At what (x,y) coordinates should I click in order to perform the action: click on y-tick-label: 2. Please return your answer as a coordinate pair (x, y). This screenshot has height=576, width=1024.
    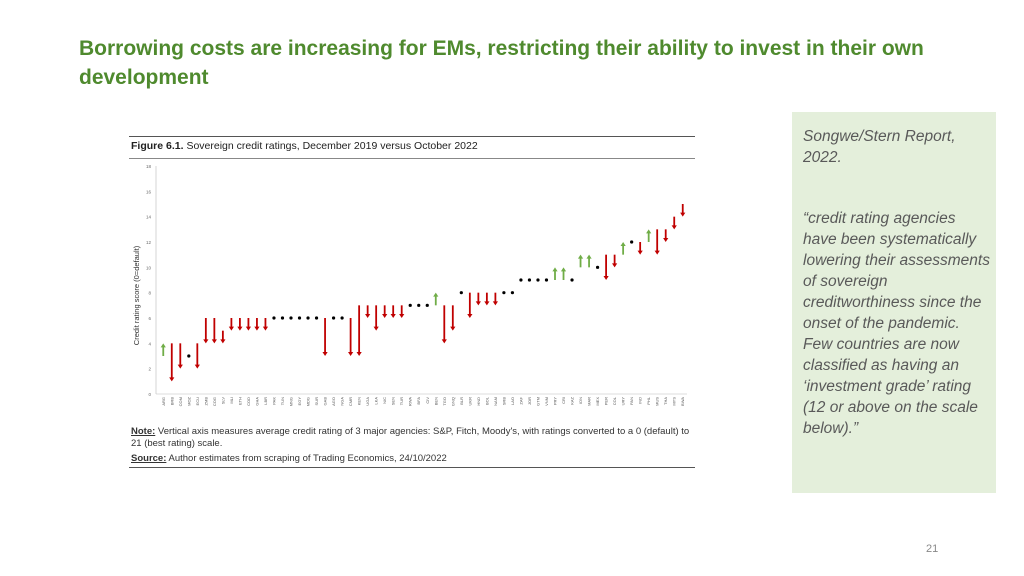
    Looking at the image, I should click on (149, 369).